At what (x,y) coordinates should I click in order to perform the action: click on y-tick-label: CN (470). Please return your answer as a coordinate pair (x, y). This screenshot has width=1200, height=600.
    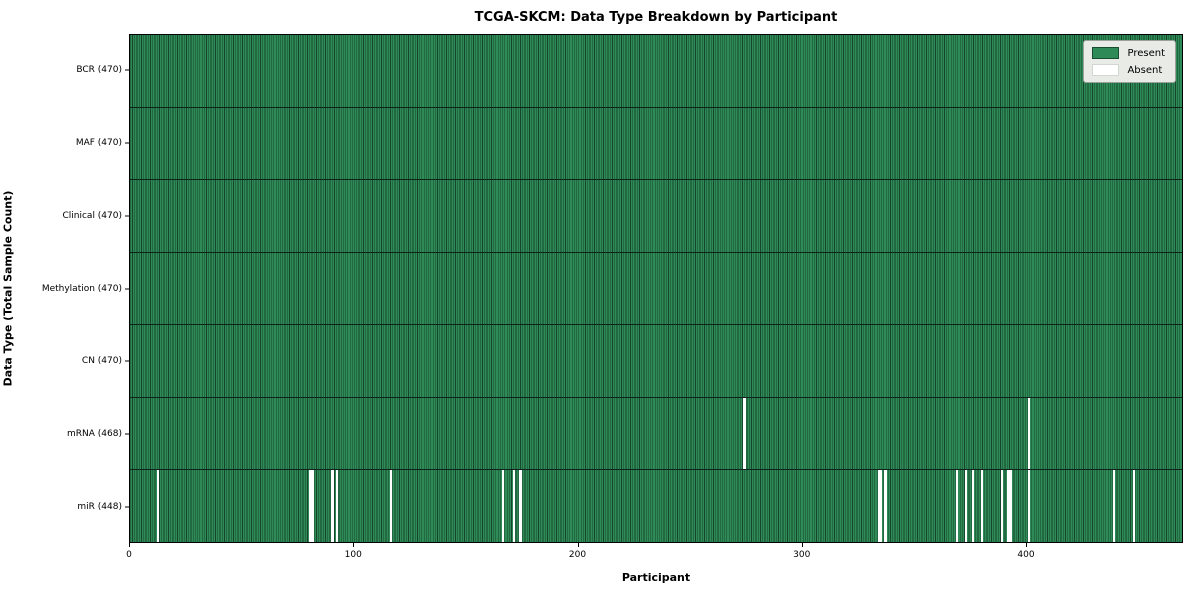
    Looking at the image, I should click on (101, 361).